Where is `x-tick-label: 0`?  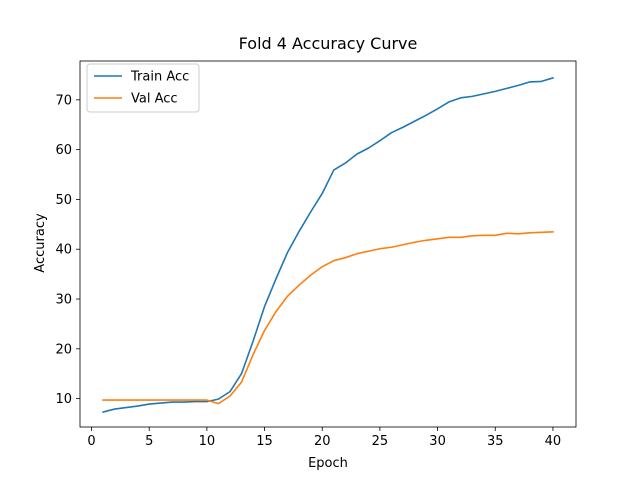 x-tick-label: 0 is located at coordinates (91, 441).